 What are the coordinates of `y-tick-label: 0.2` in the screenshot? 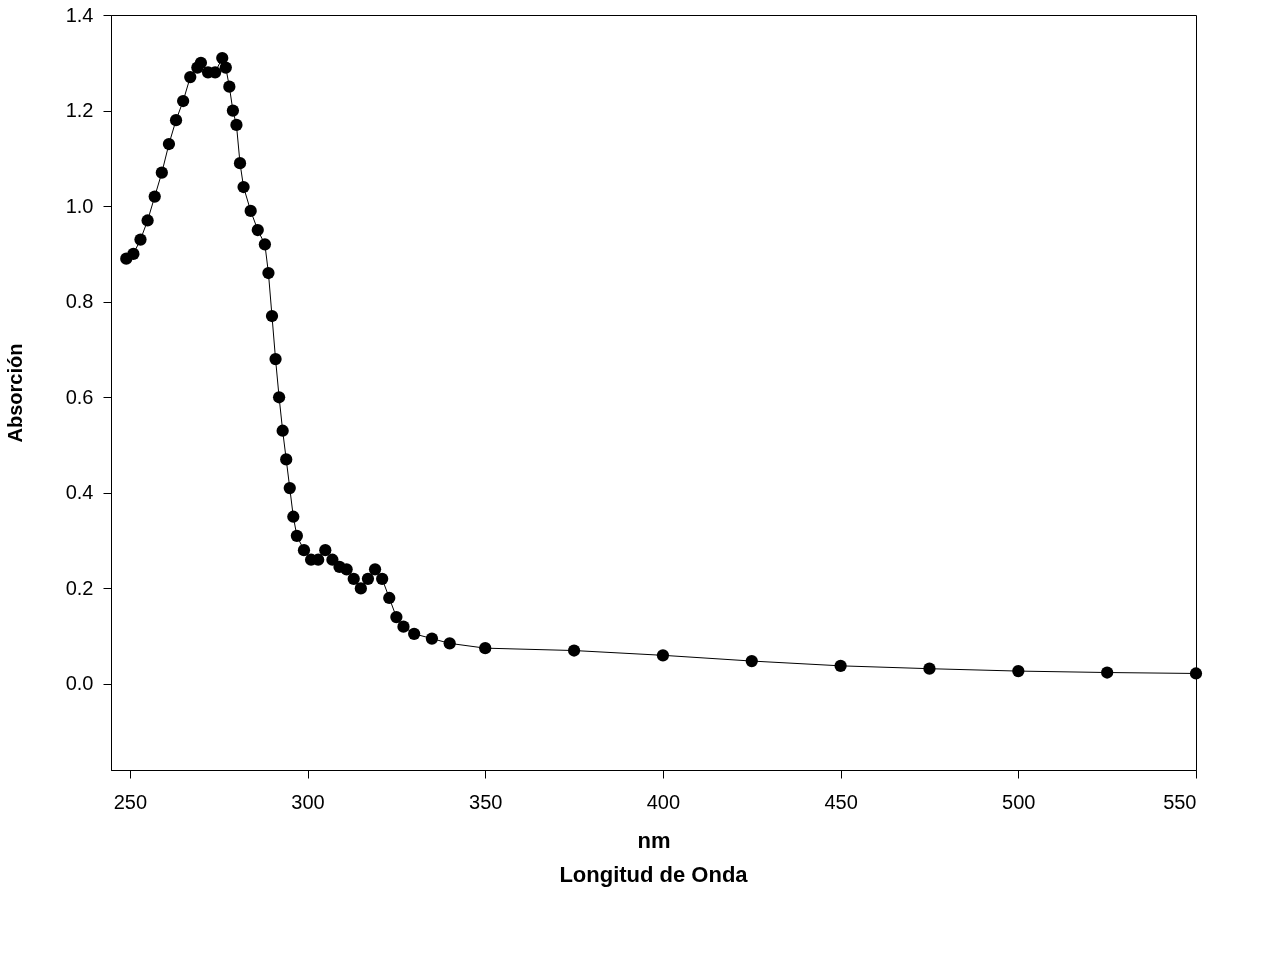 It's located at (79, 587).